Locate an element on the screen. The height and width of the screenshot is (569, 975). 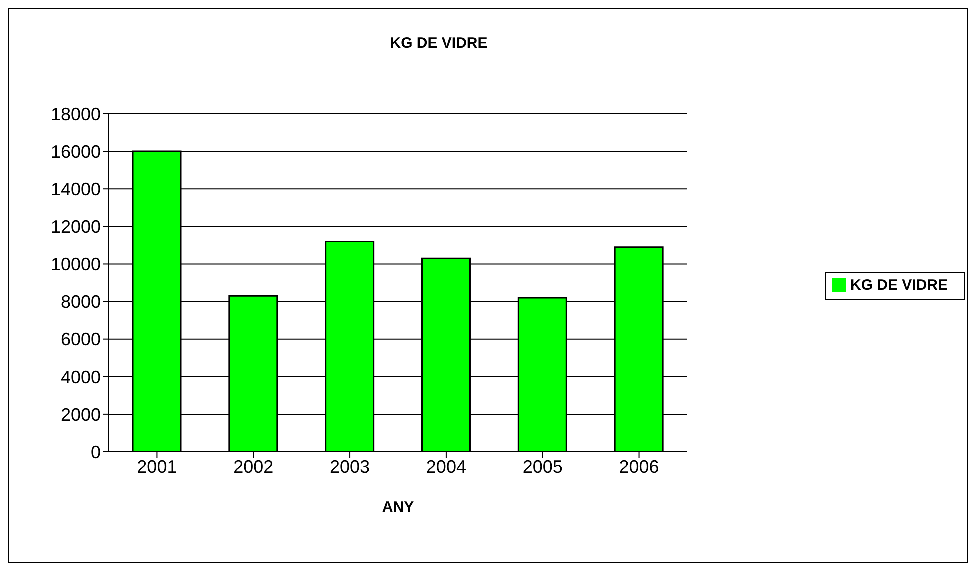
x-tick-label: 2001 is located at coordinates (157, 466).